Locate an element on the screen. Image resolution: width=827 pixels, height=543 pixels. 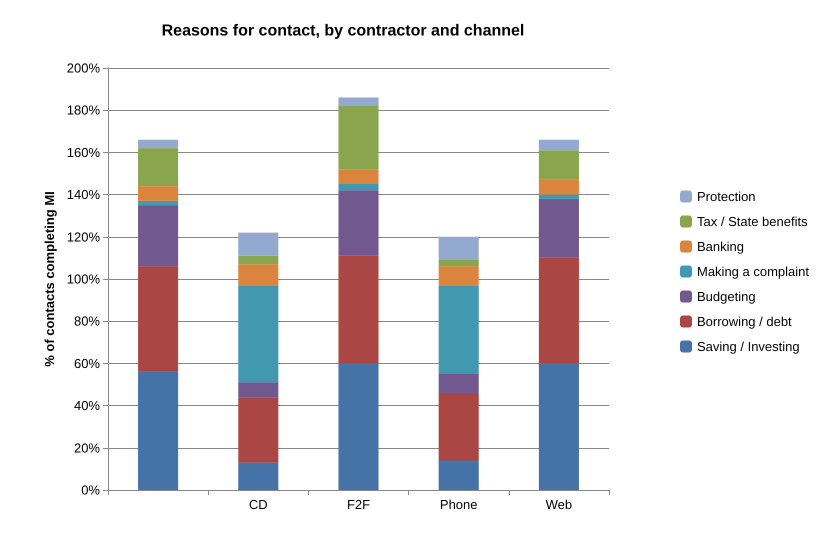
legend-label: Borrowing / debt is located at coordinates (744, 321).